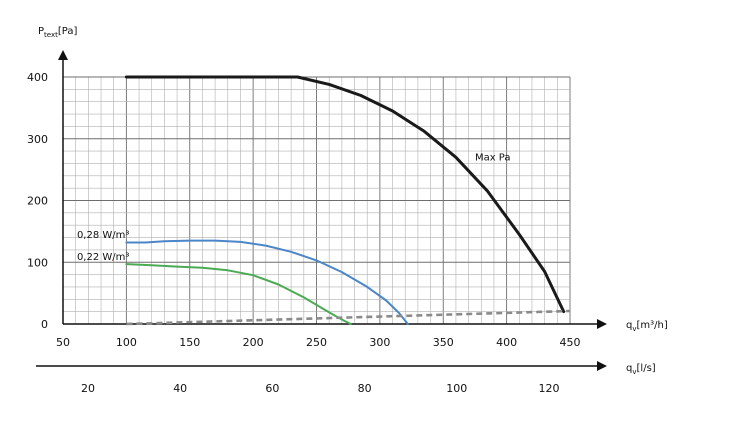 The height and width of the screenshot is (436, 750). Describe the element at coordinates (189, 342) in the screenshot. I see `x-tick-label: 150` at that location.